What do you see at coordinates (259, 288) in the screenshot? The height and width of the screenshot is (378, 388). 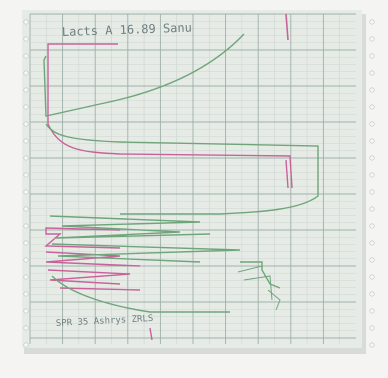 I see `pen-scribble` at bounding box center [259, 288].